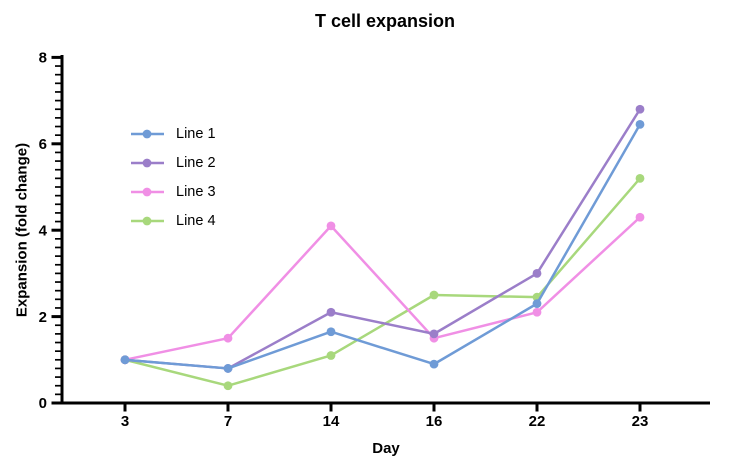 The height and width of the screenshot is (471, 754). Describe the element at coordinates (43, 58) in the screenshot. I see `y-tick-label: 8` at that location.